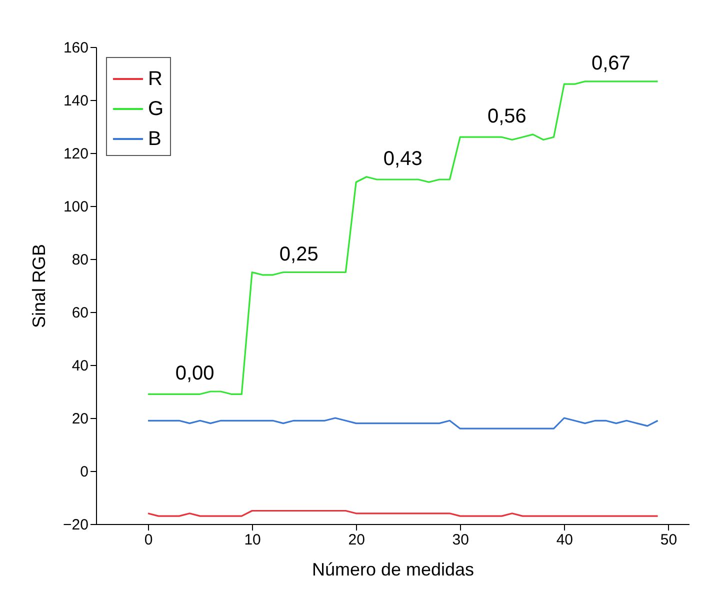 Image resolution: width=726 pixels, height=604 pixels. What do you see at coordinates (75, 525) in the screenshot?
I see `y-tick-label: −20` at bounding box center [75, 525].